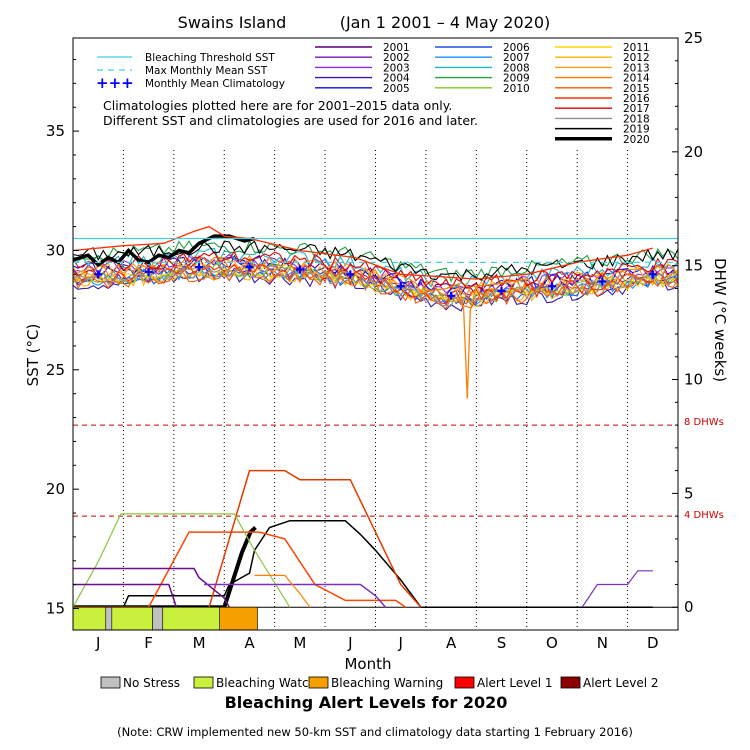 The height and width of the screenshot is (750, 750). Describe the element at coordinates (552, 643) in the screenshot. I see `month-label-10: O` at that location.